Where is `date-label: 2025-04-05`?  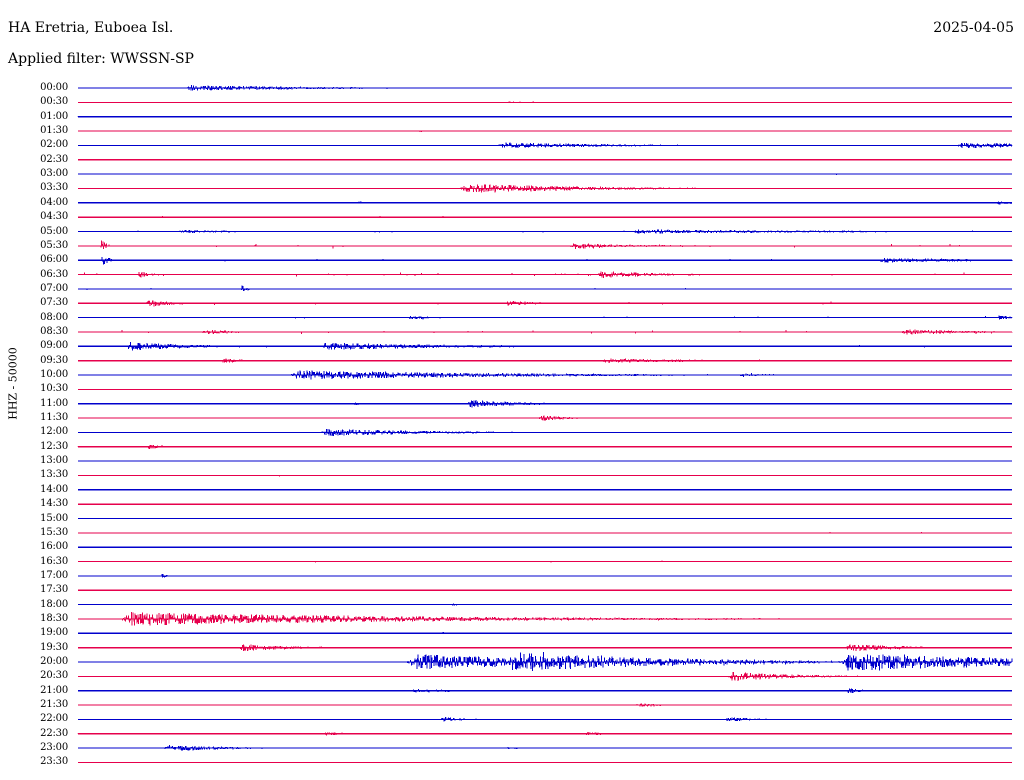
date-label: 2025-04-05 is located at coordinates (973, 28).